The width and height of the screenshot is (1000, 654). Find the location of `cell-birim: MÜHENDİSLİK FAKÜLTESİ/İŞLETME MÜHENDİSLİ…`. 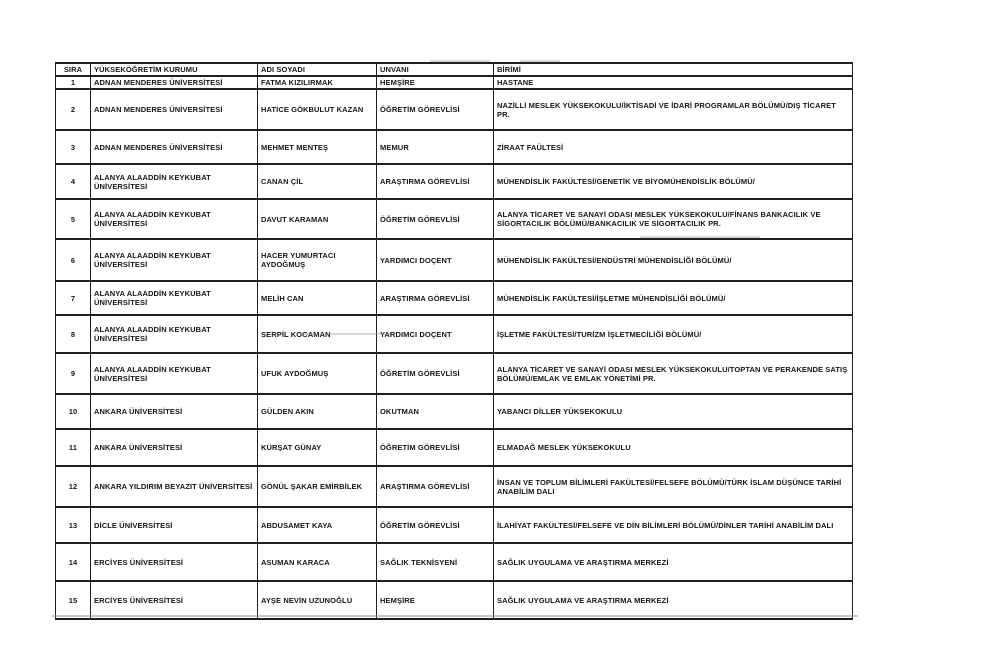

cell-birim: MÜHENDİSLİK FAKÜLTESİ/İŞLETME MÜHENDİSLİ… is located at coordinates (673, 298).